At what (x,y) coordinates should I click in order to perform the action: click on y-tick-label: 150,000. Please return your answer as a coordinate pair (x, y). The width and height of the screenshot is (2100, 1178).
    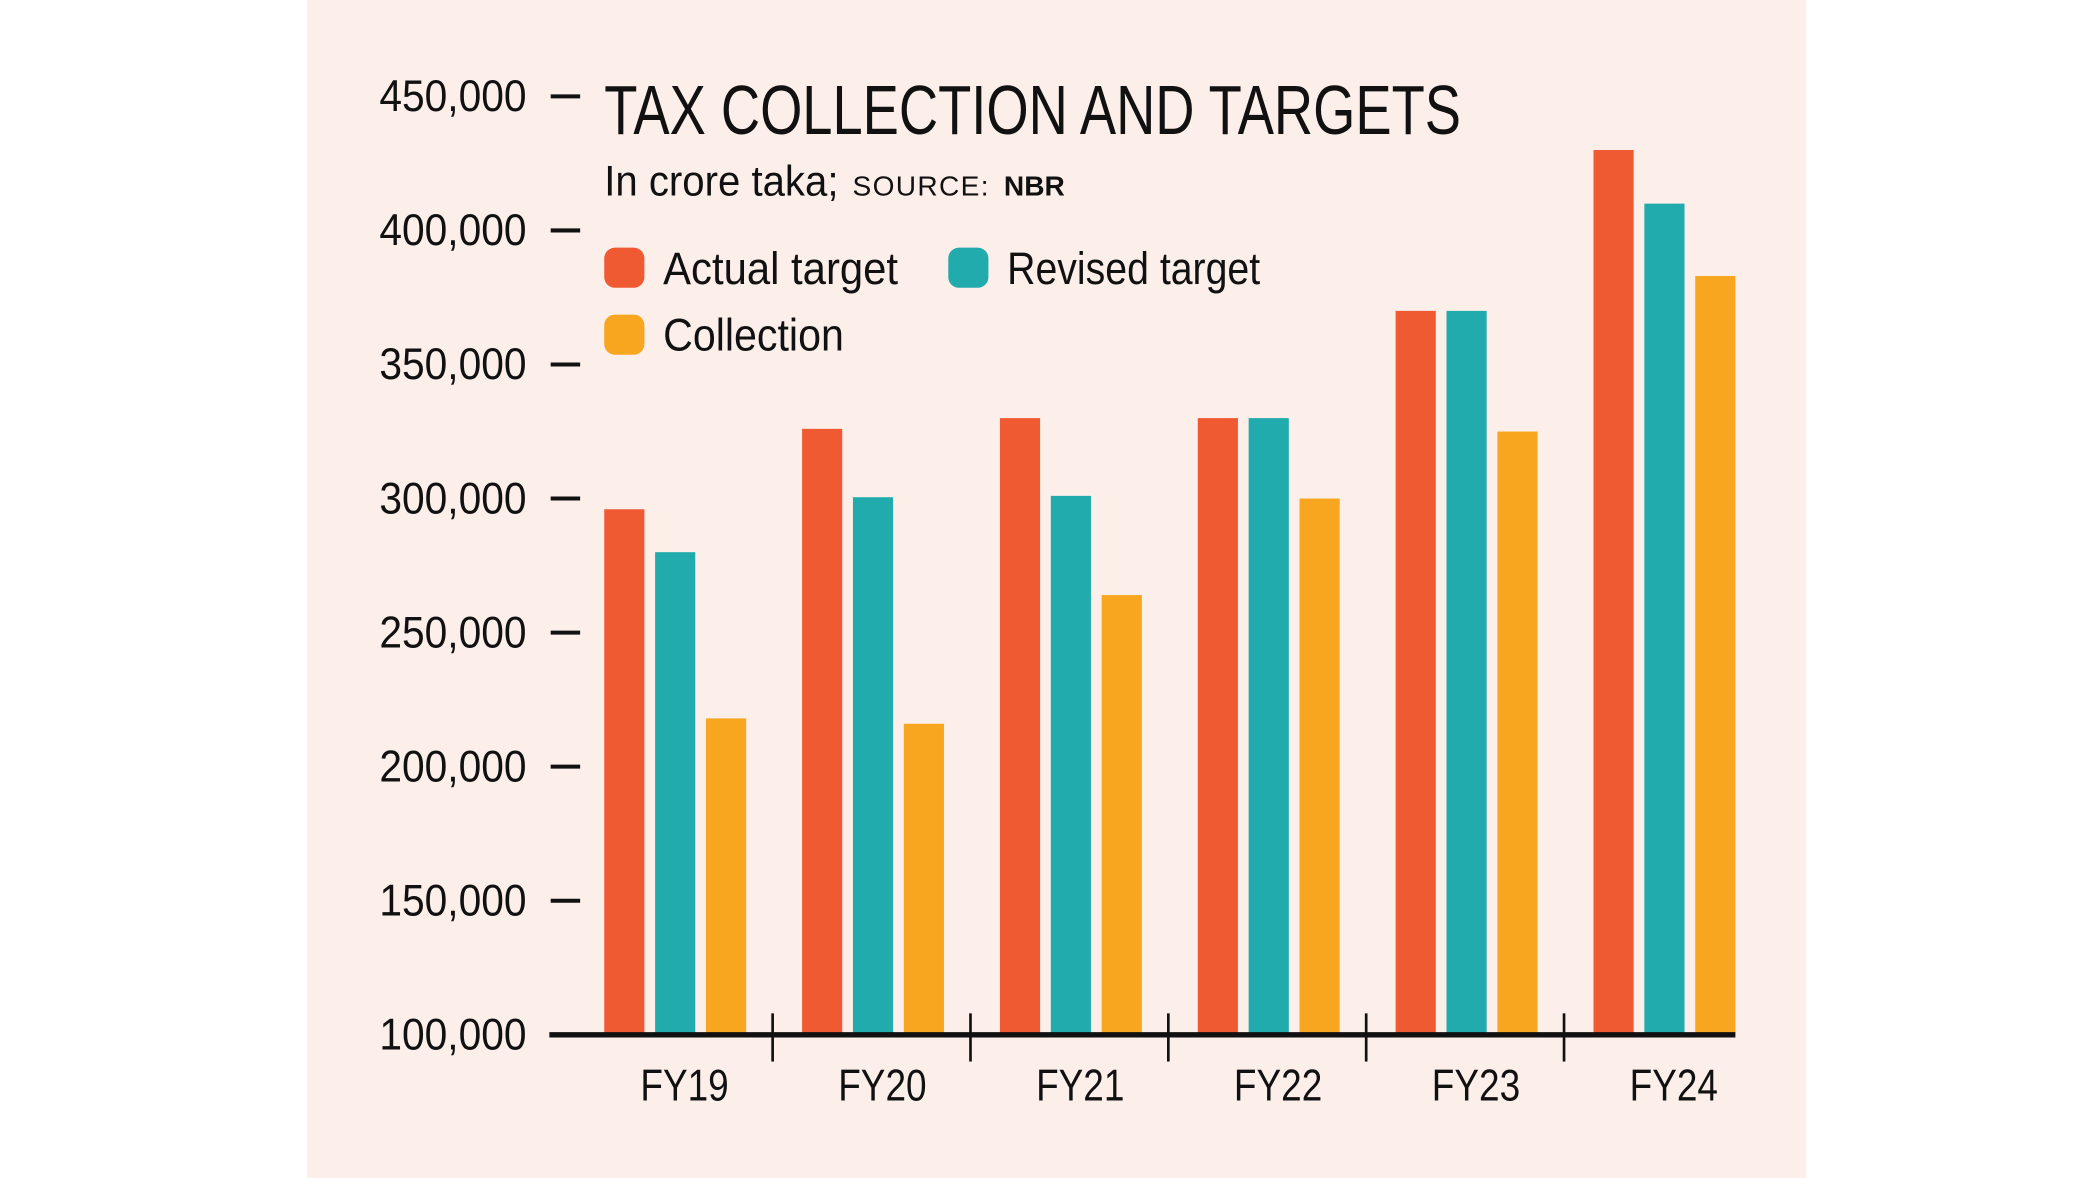
    Looking at the image, I should click on (452, 900).